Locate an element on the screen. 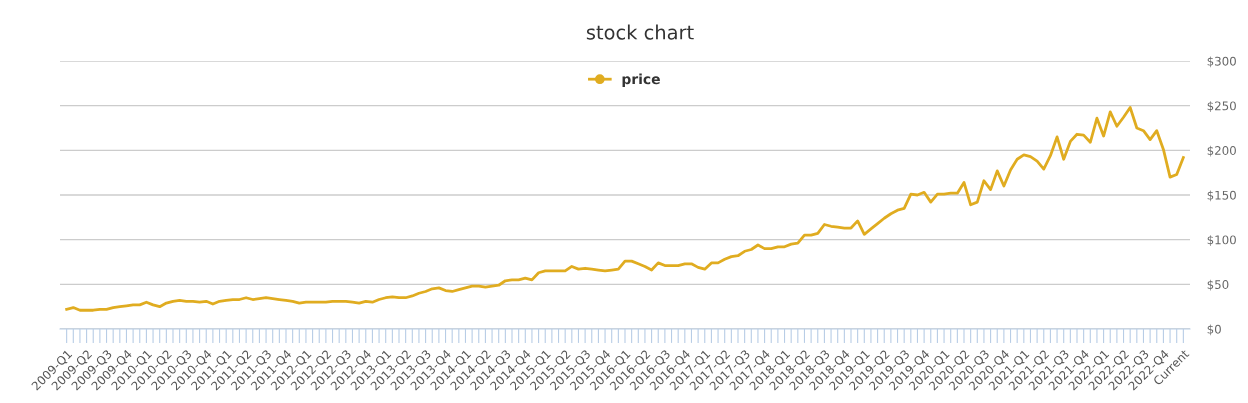  y-tick-label: $300 is located at coordinates (1221, 62).